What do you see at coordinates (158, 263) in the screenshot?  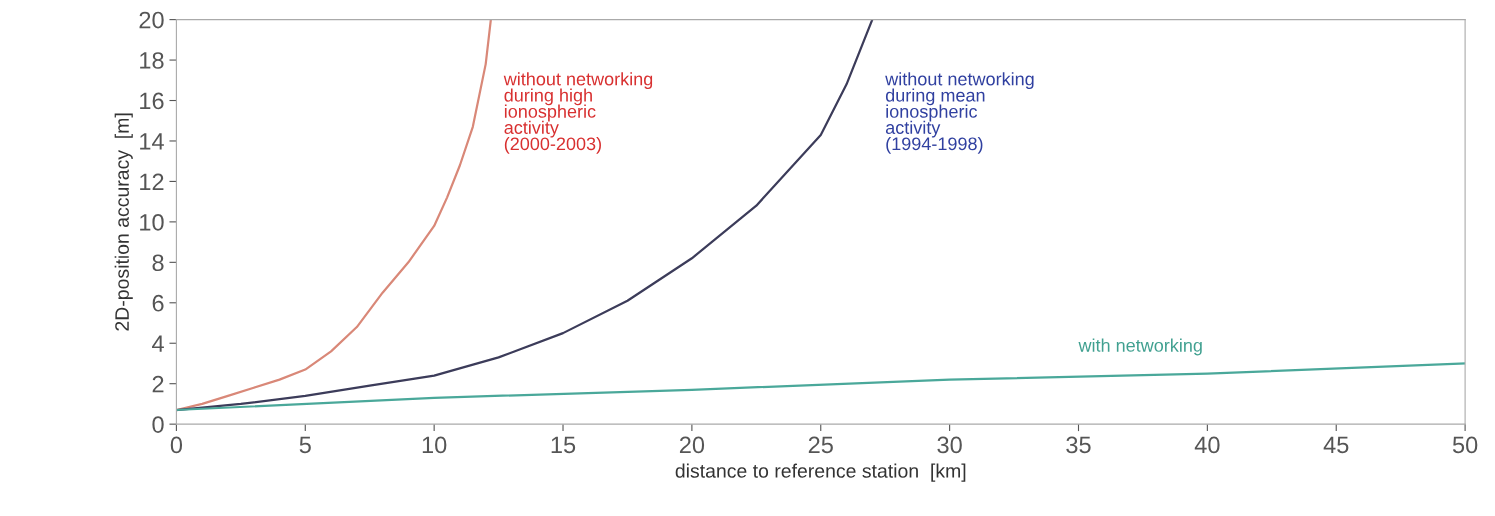 I see `y-tick-label: 8` at bounding box center [158, 263].